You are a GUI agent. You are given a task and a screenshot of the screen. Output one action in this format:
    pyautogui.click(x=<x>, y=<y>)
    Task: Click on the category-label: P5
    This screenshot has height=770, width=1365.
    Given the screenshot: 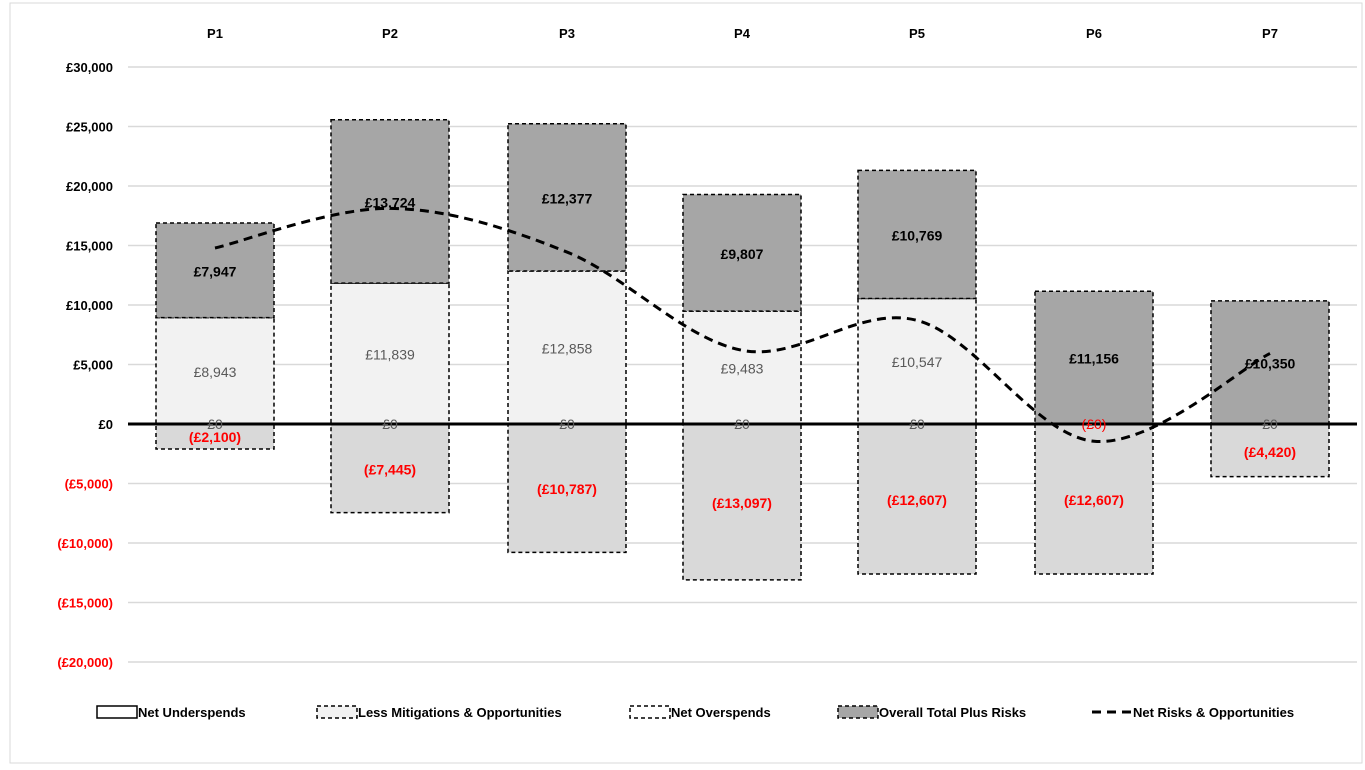 What is the action you would take?
    pyautogui.click(x=917, y=33)
    